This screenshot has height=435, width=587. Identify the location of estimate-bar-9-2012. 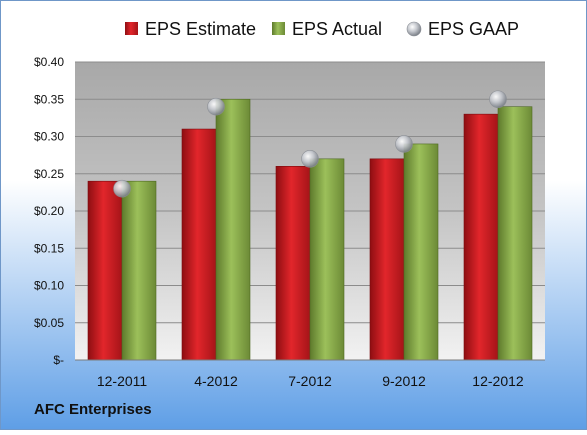
(387, 259).